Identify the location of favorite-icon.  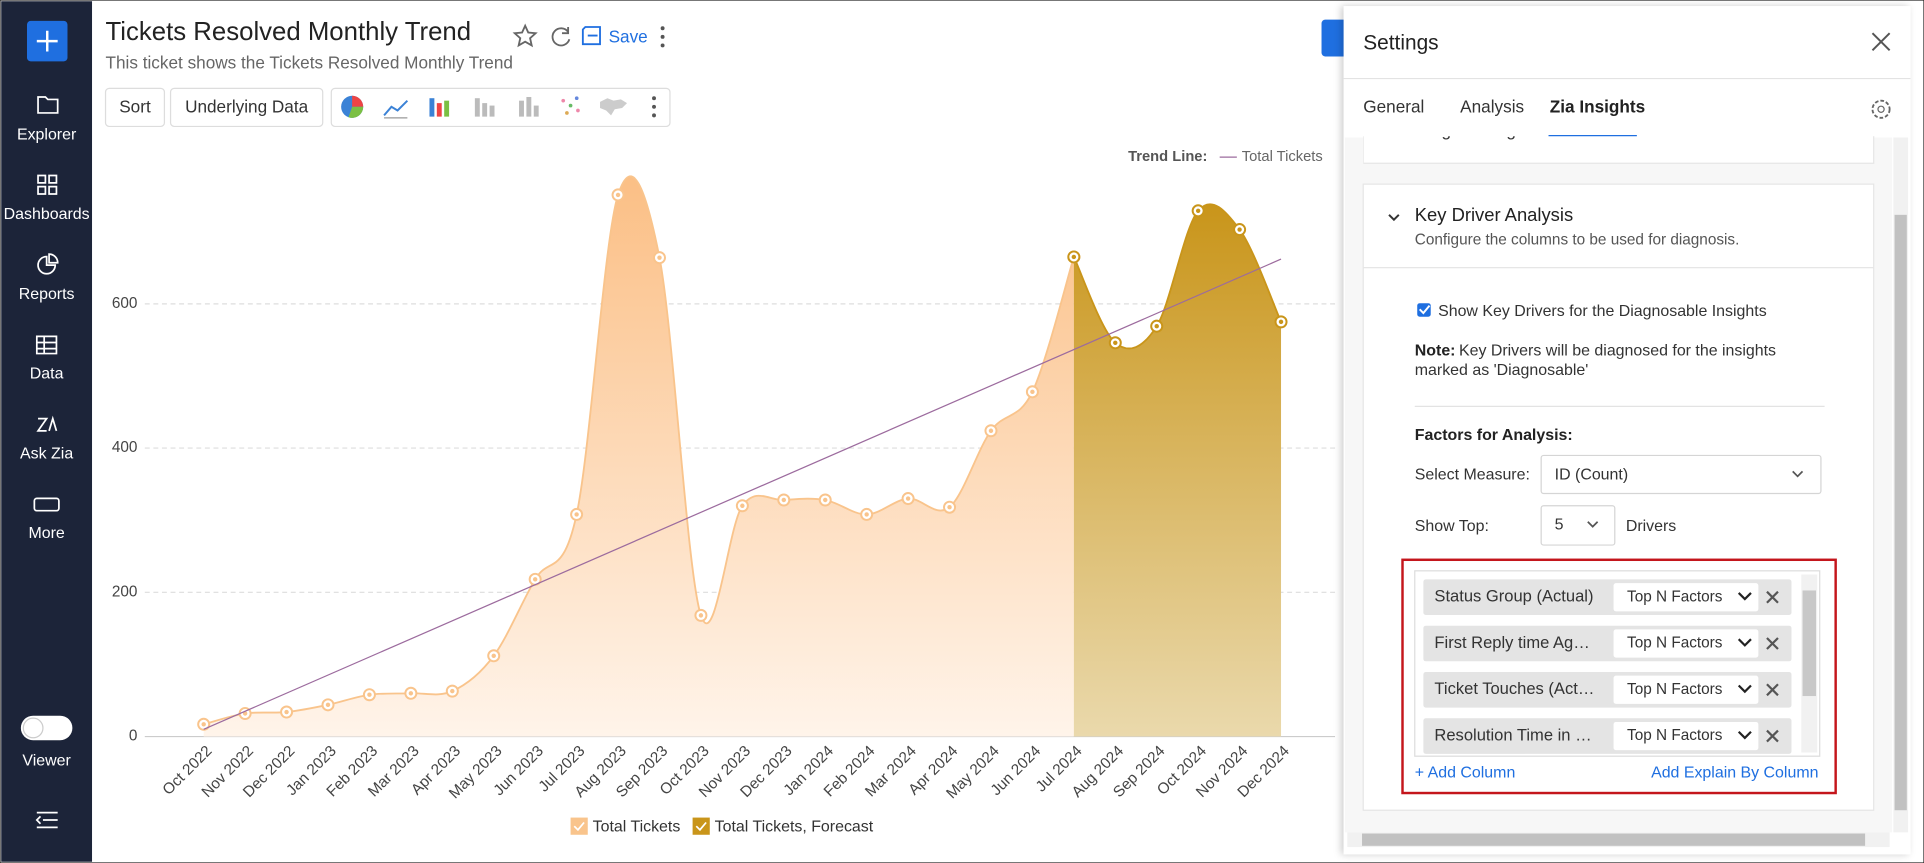
(525, 35).